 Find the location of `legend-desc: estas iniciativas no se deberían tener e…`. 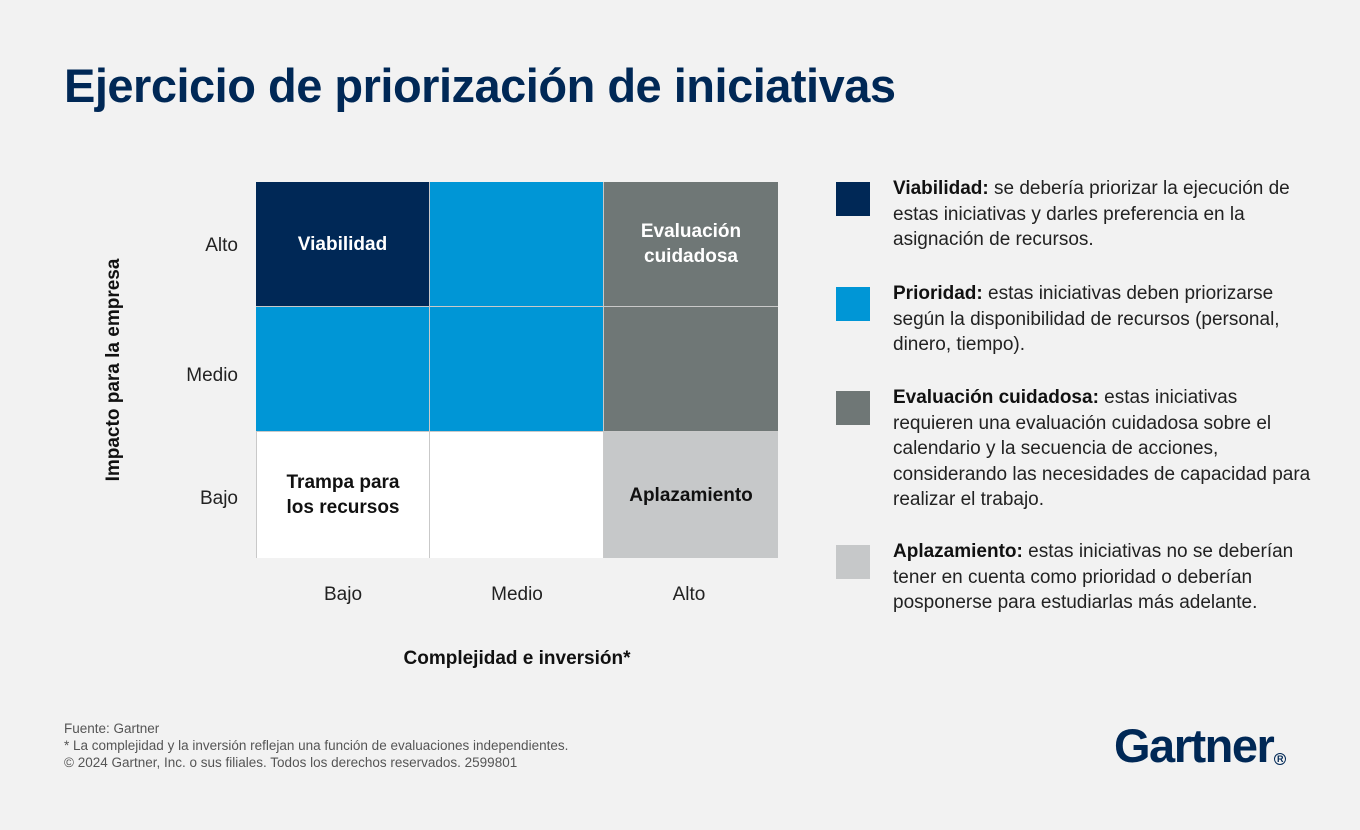

legend-desc: estas iniciativas no se deberían tener e… is located at coordinates (1093, 577).